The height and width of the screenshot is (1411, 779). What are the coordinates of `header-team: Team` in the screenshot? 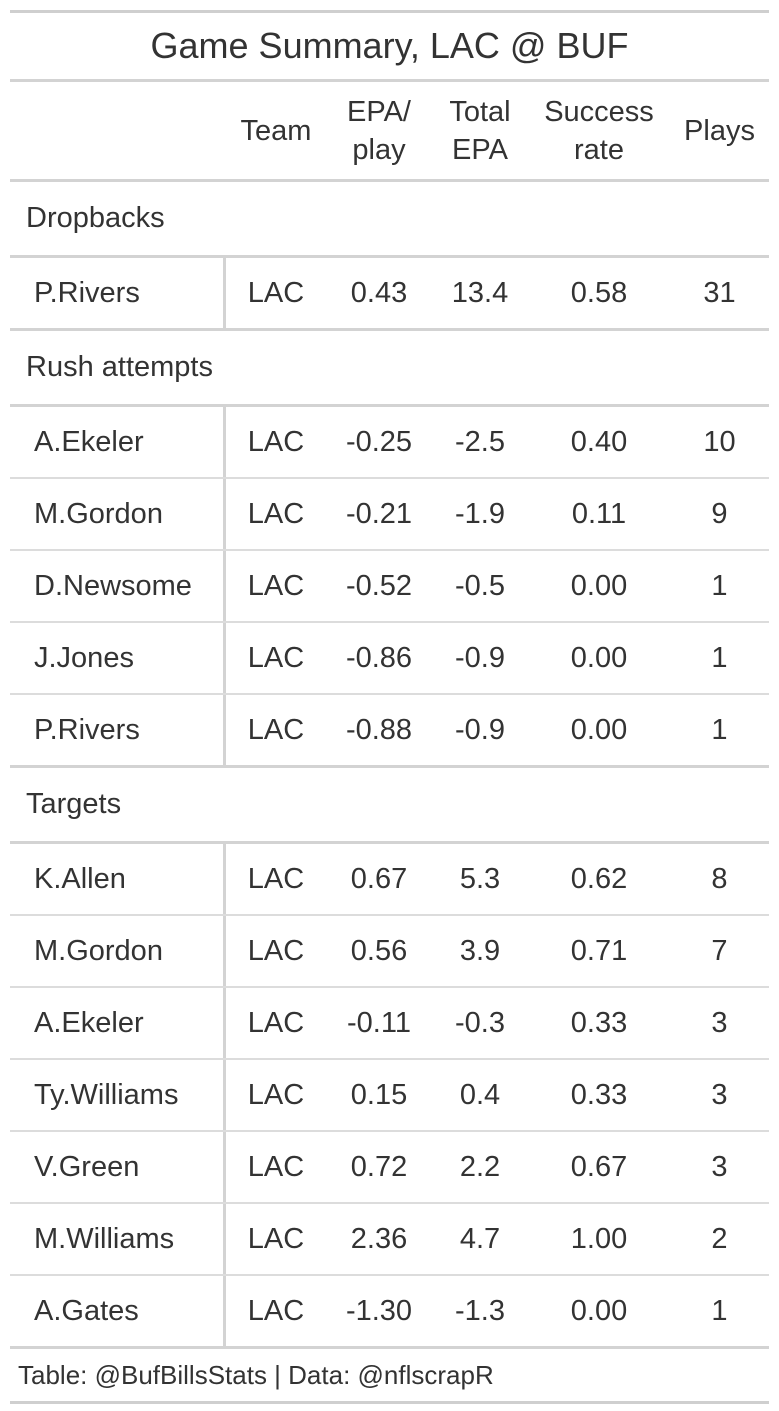 It's located at (276, 131).